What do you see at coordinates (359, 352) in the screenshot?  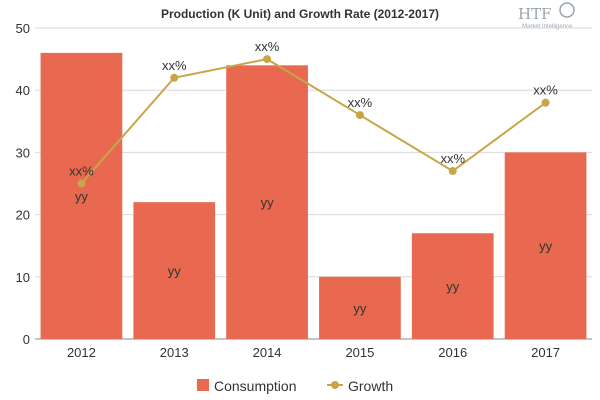 I see `x-tick-label: 2015` at bounding box center [359, 352].